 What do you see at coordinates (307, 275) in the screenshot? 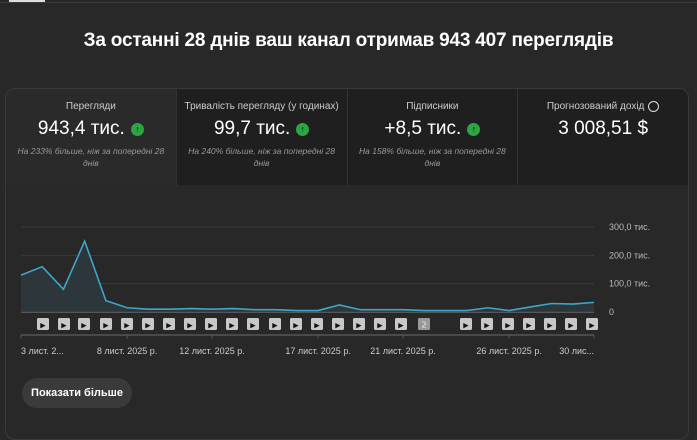
I see `series-line` at bounding box center [307, 275].